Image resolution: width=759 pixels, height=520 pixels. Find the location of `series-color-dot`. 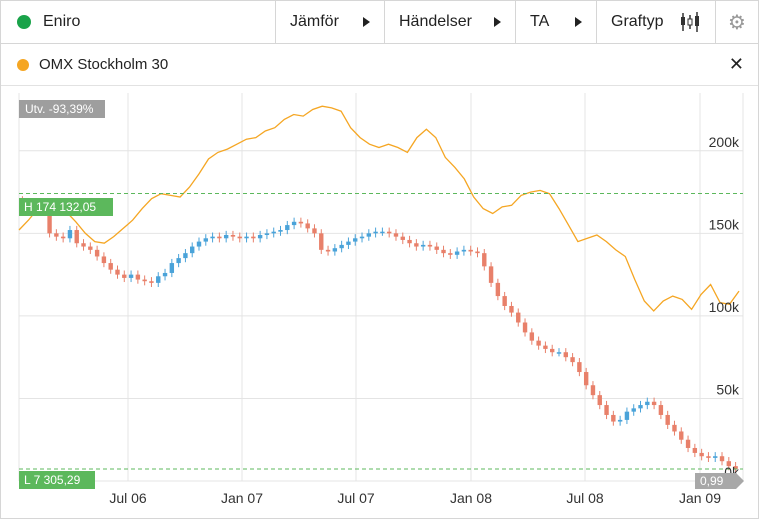

series-color-dot is located at coordinates (23, 64).